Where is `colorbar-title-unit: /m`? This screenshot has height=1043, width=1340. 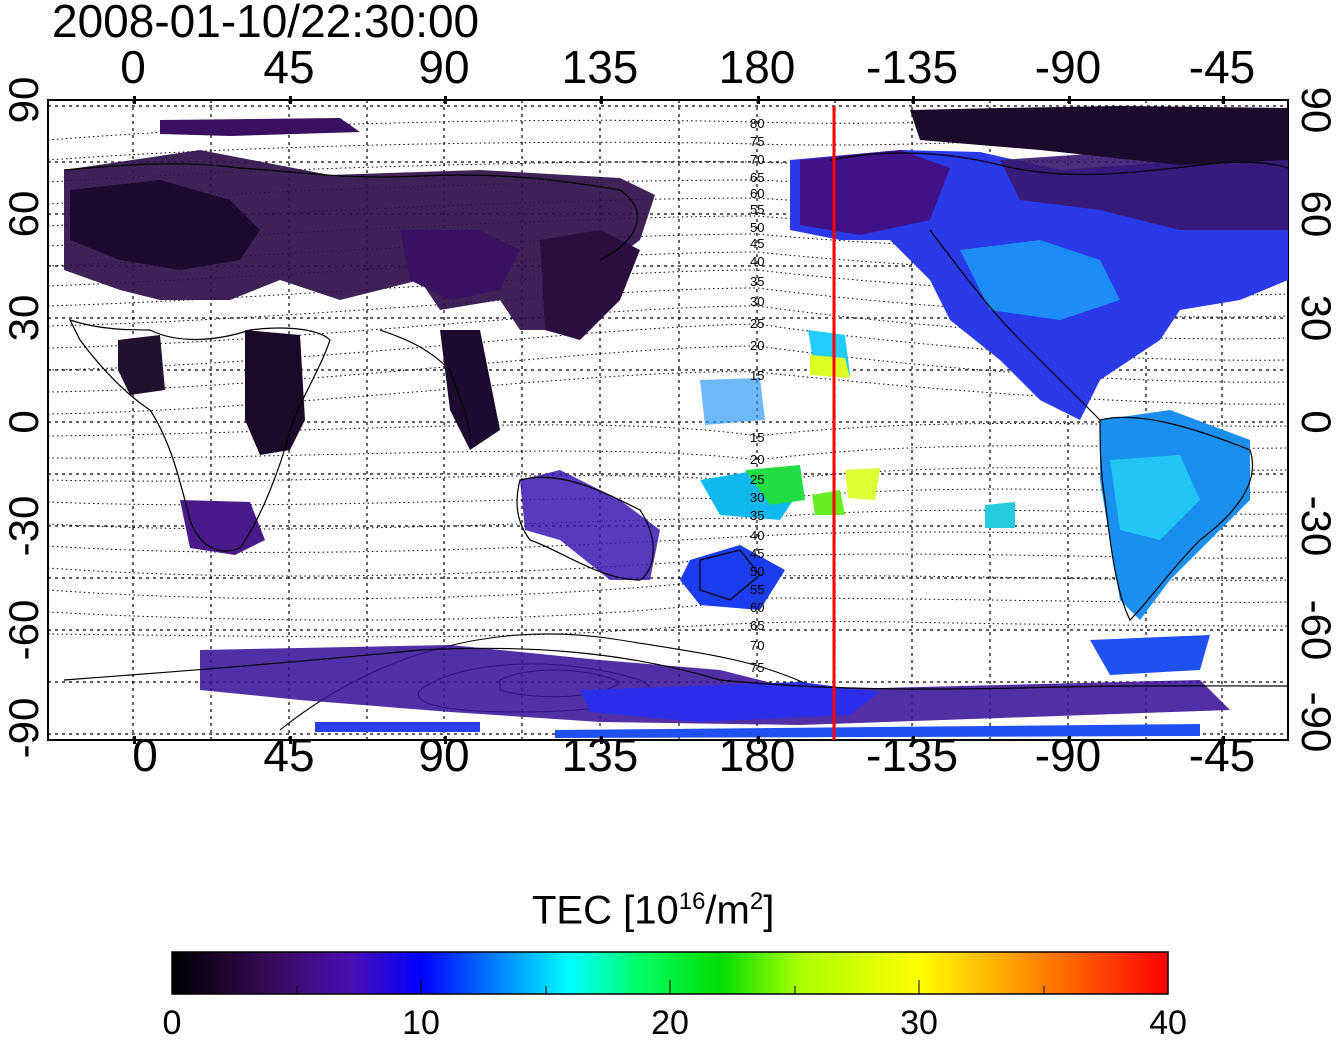
colorbar-title-unit: /m is located at coordinates (727, 910).